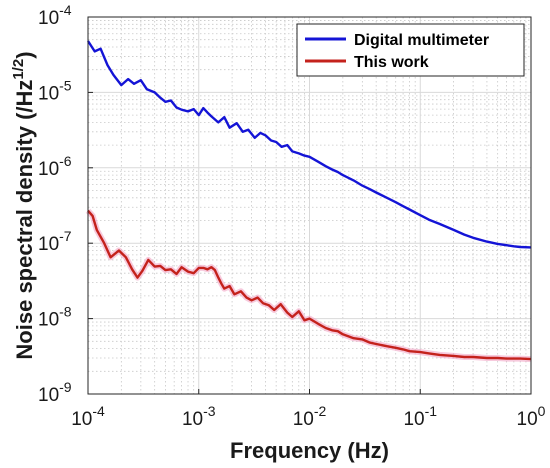  Describe the element at coordinates (310, 416) in the screenshot. I see `x-tick-label: 10⁻²` at that location.